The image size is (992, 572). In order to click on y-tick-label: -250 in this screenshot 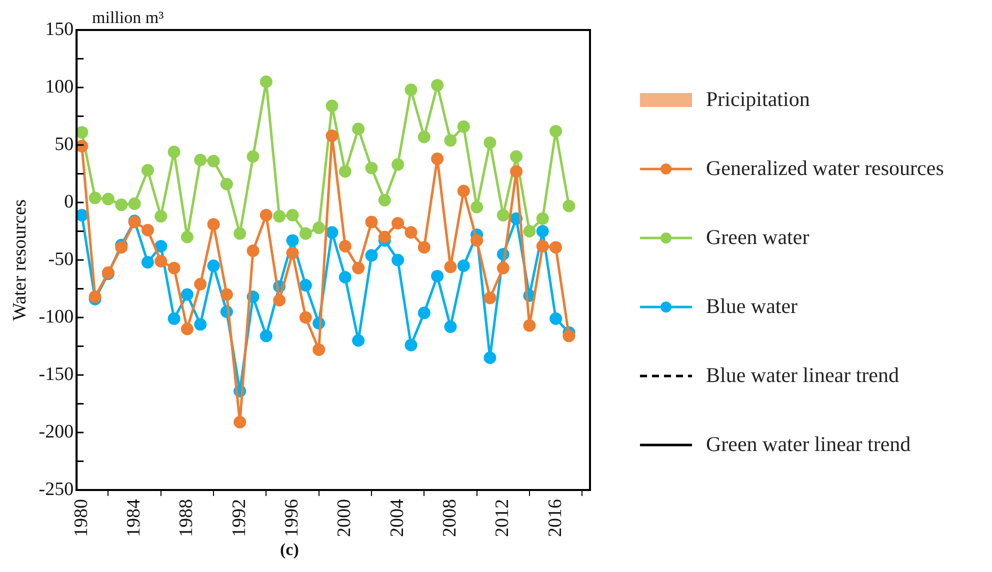, I will do `click(56, 489)`.